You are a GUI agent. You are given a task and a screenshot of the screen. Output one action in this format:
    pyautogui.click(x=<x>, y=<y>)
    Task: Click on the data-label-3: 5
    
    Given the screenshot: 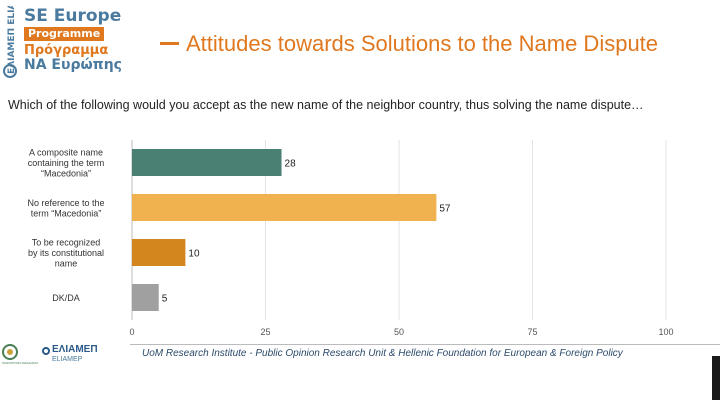 What is the action you would take?
    pyautogui.click(x=165, y=299)
    